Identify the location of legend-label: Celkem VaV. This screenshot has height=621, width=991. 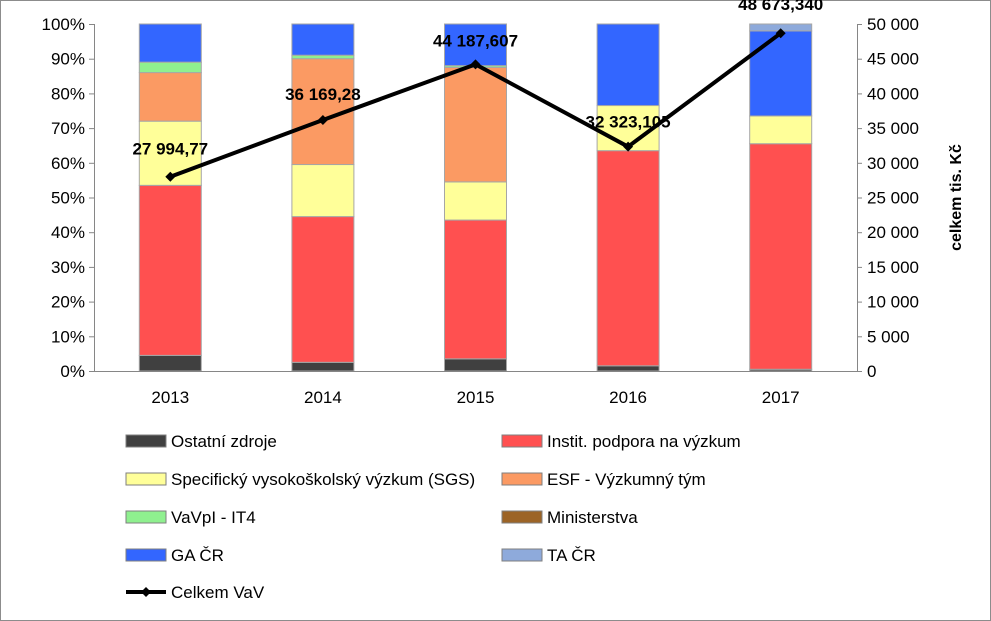
(218, 592).